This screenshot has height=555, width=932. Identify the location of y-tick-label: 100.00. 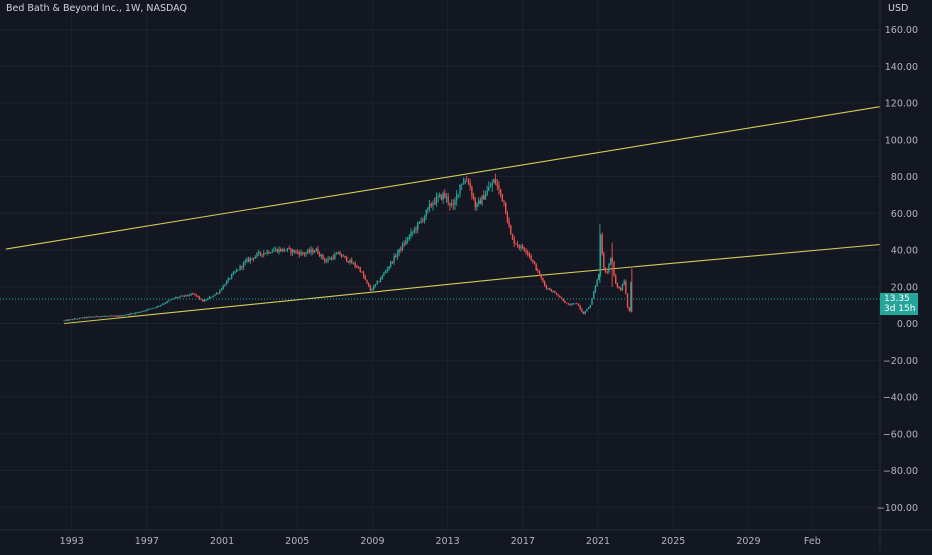
(901, 140).